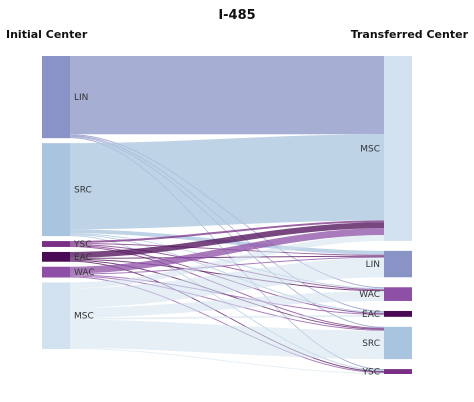 This screenshot has height=402, width=474. Describe the element at coordinates (56, 256) in the screenshot. I see `source-node-eac` at that location.